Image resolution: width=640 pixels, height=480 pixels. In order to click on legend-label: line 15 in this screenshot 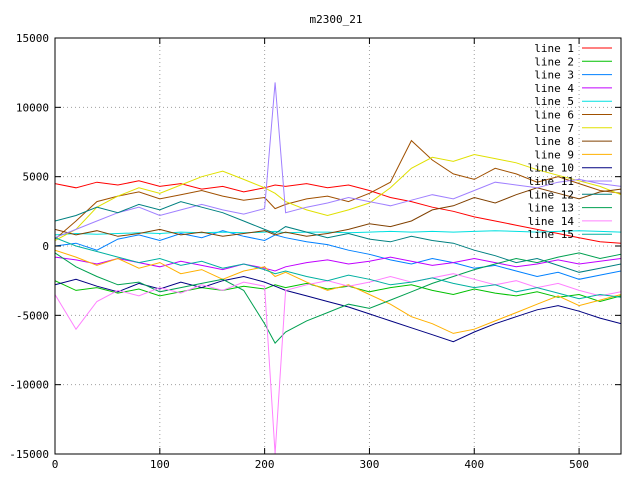, I will do `click(551, 234)`.